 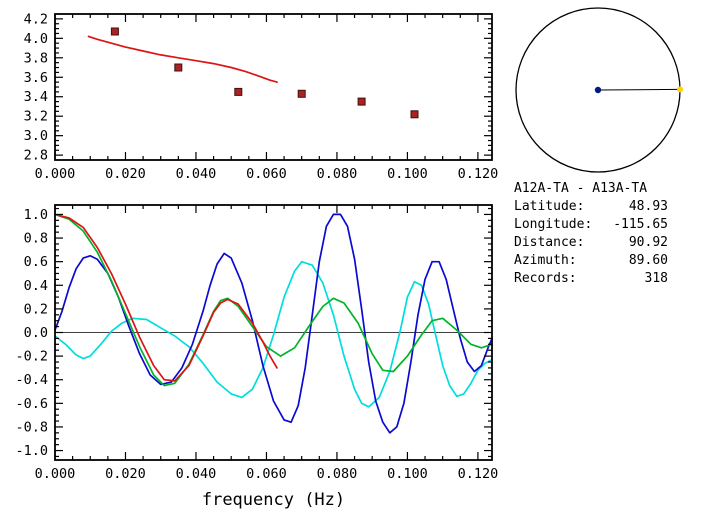 I want to click on info-row-distance: Distance: 90.92, so click(x=591, y=243).